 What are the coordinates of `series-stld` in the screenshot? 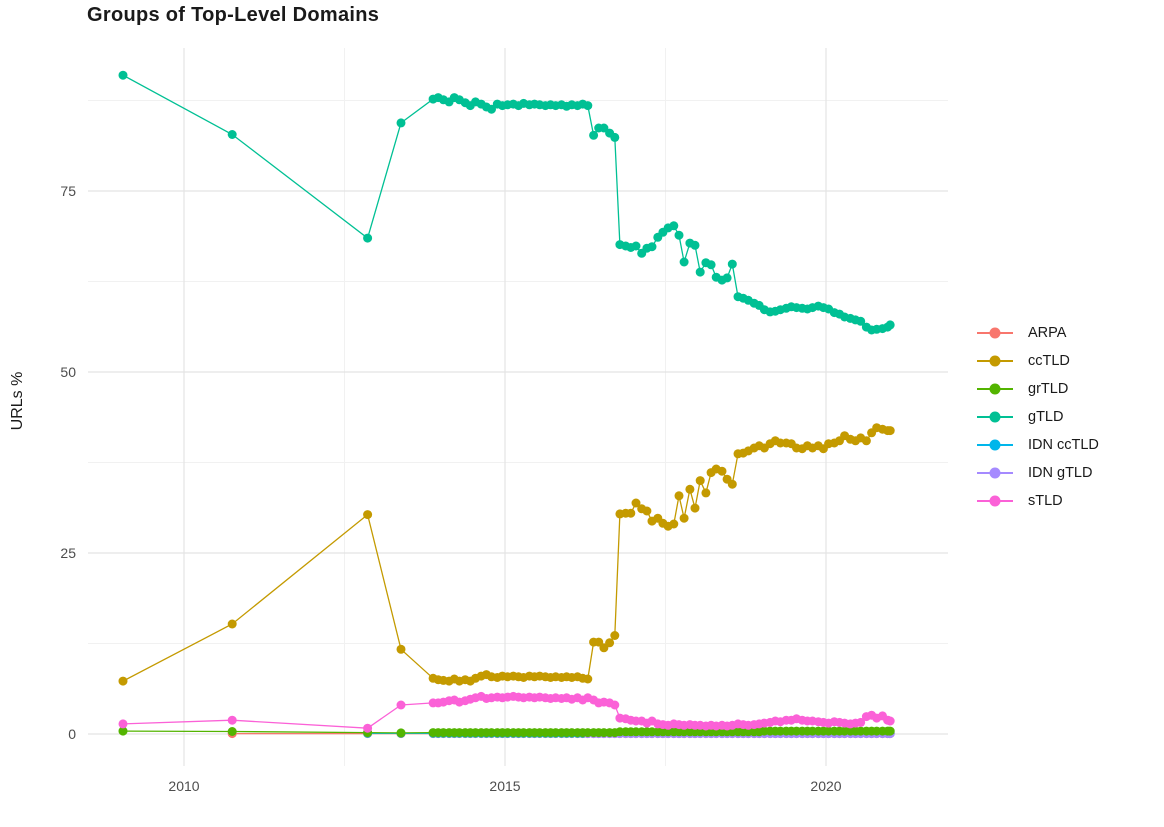 It's located at (506, 712).